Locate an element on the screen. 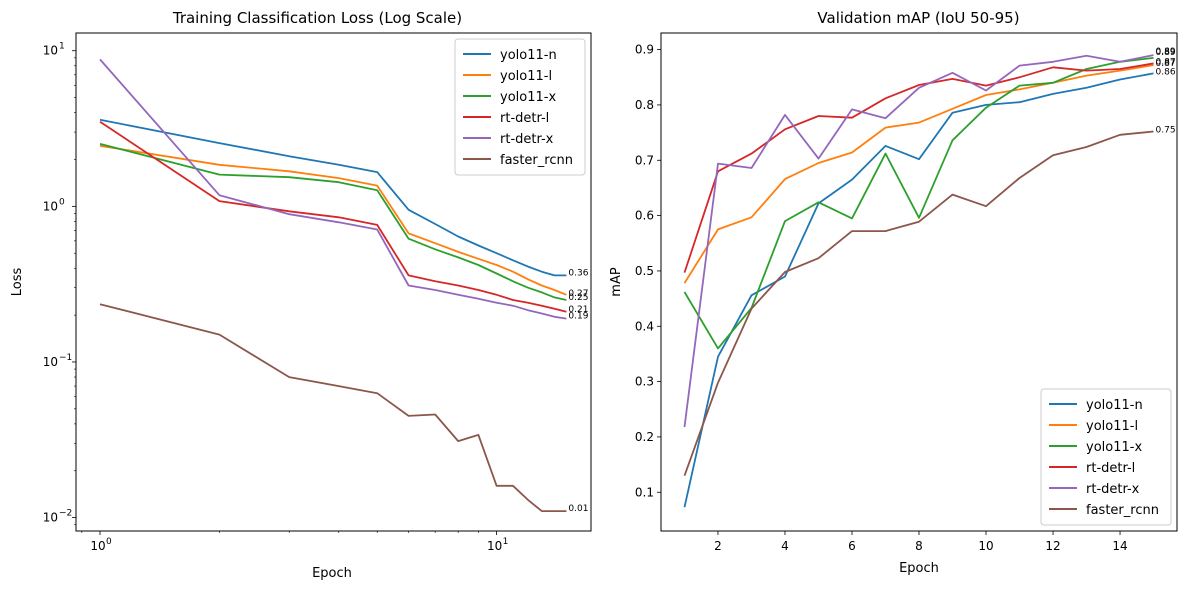 The image size is (1187, 590). map-legend-box is located at coordinates (1106, 457).